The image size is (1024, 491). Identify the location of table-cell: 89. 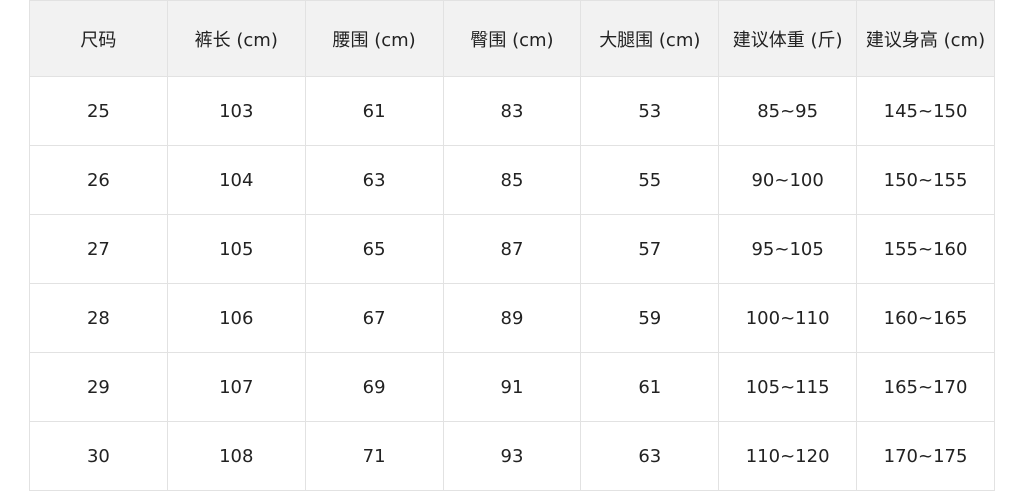
(512, 318).